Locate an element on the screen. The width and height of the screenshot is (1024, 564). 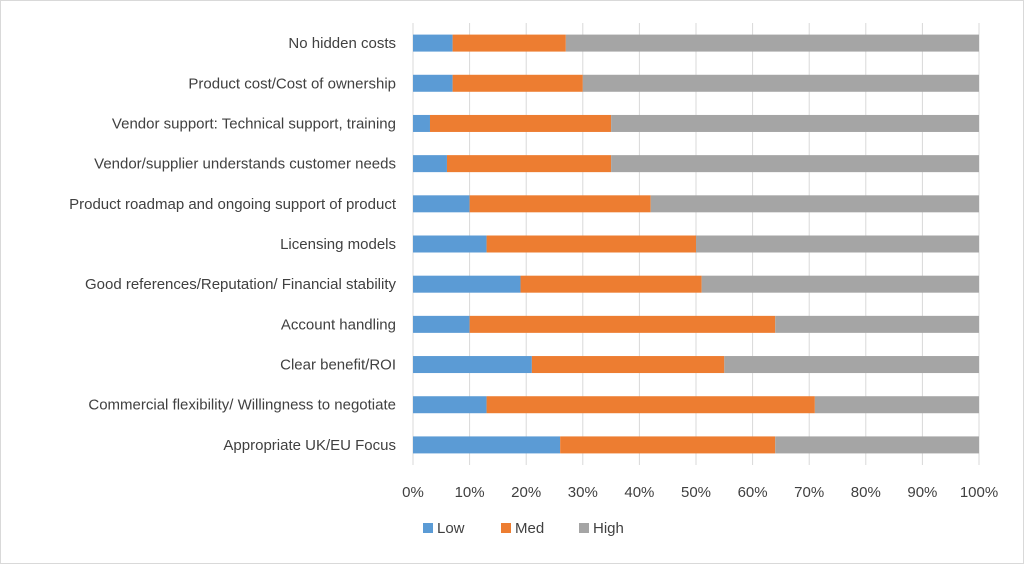
category-label: Account handling is located at coordinates (338, 324).